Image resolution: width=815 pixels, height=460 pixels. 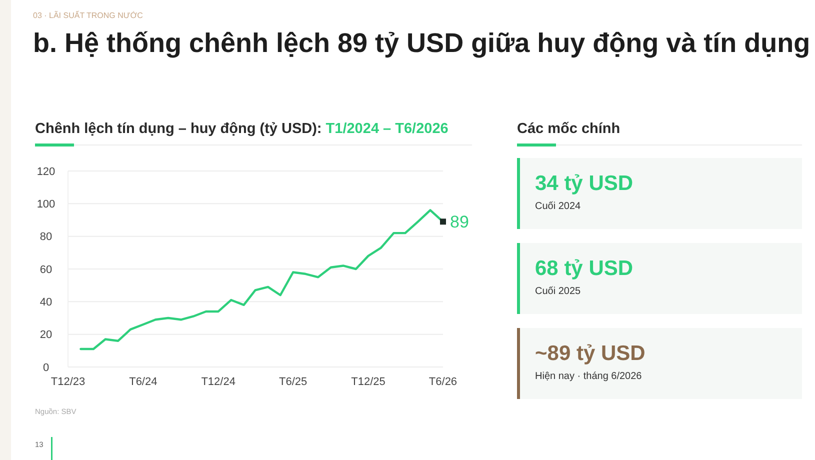 I want to click on text: 34 tỷ USD, so click(x=584, y=183).